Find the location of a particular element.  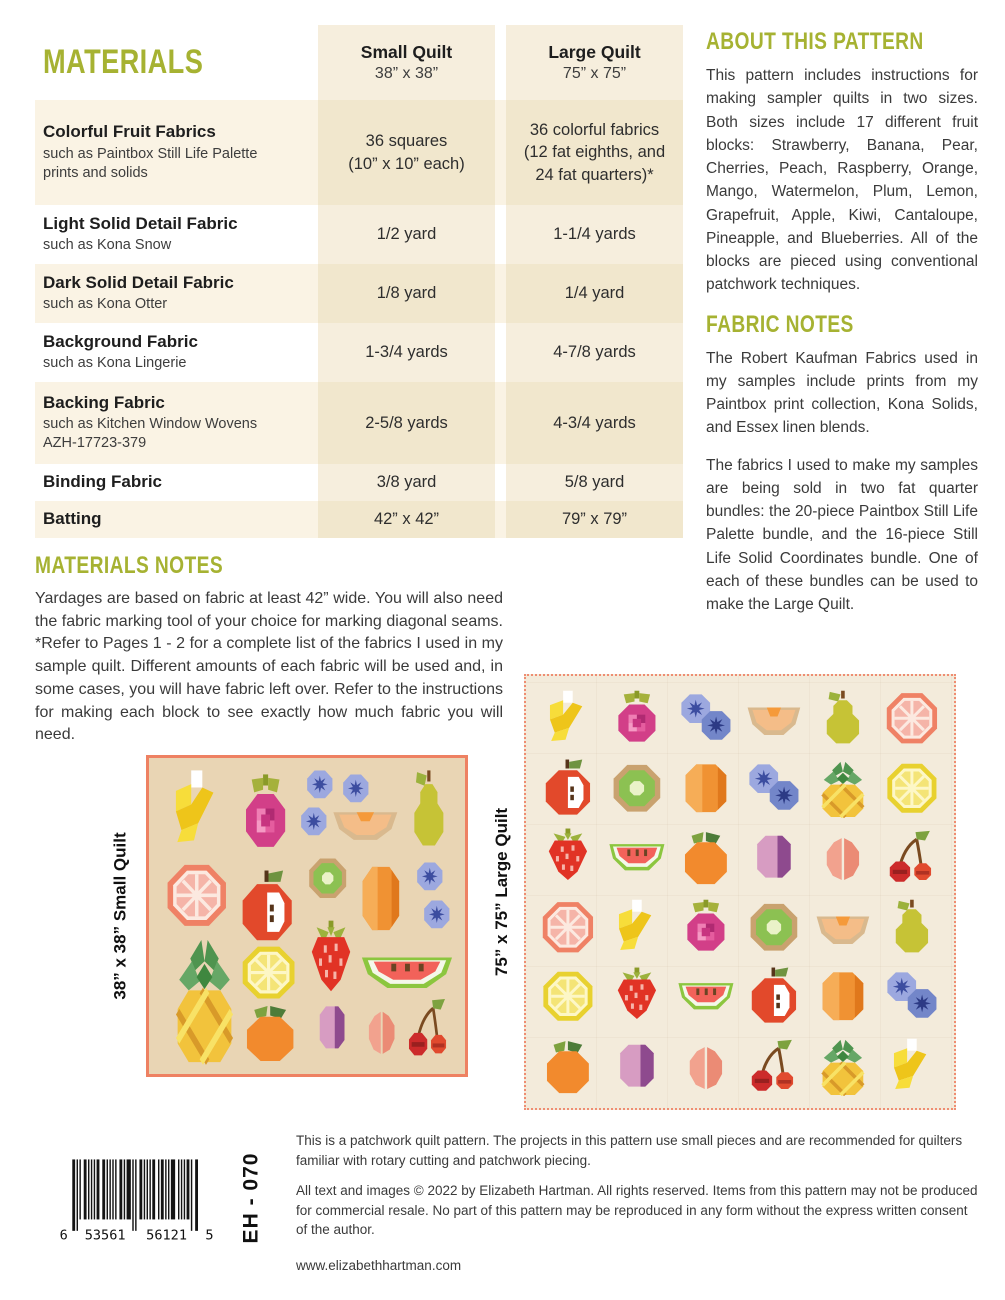

small-quilt-value: 36 squares (10” x 10” each) is located at coordinates (406, 152).